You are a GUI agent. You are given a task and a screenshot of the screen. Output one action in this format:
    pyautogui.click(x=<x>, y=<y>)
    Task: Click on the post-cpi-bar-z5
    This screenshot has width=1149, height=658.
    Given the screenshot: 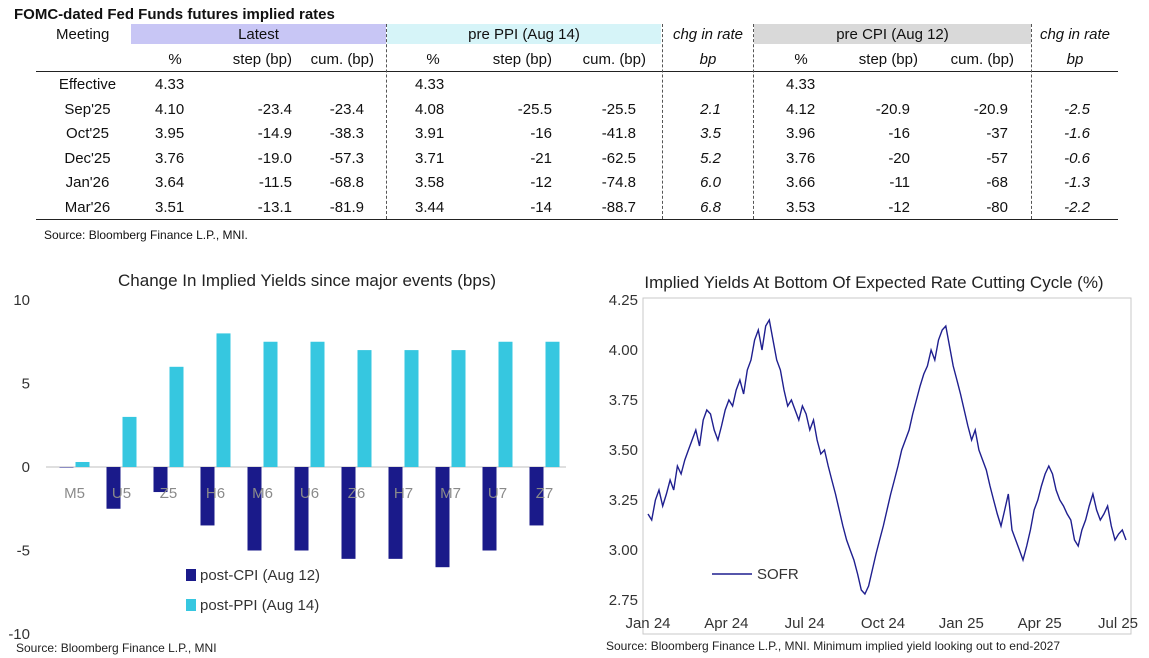 What is the action you would take?
    pyautogui.click(x=160, y=480)
    